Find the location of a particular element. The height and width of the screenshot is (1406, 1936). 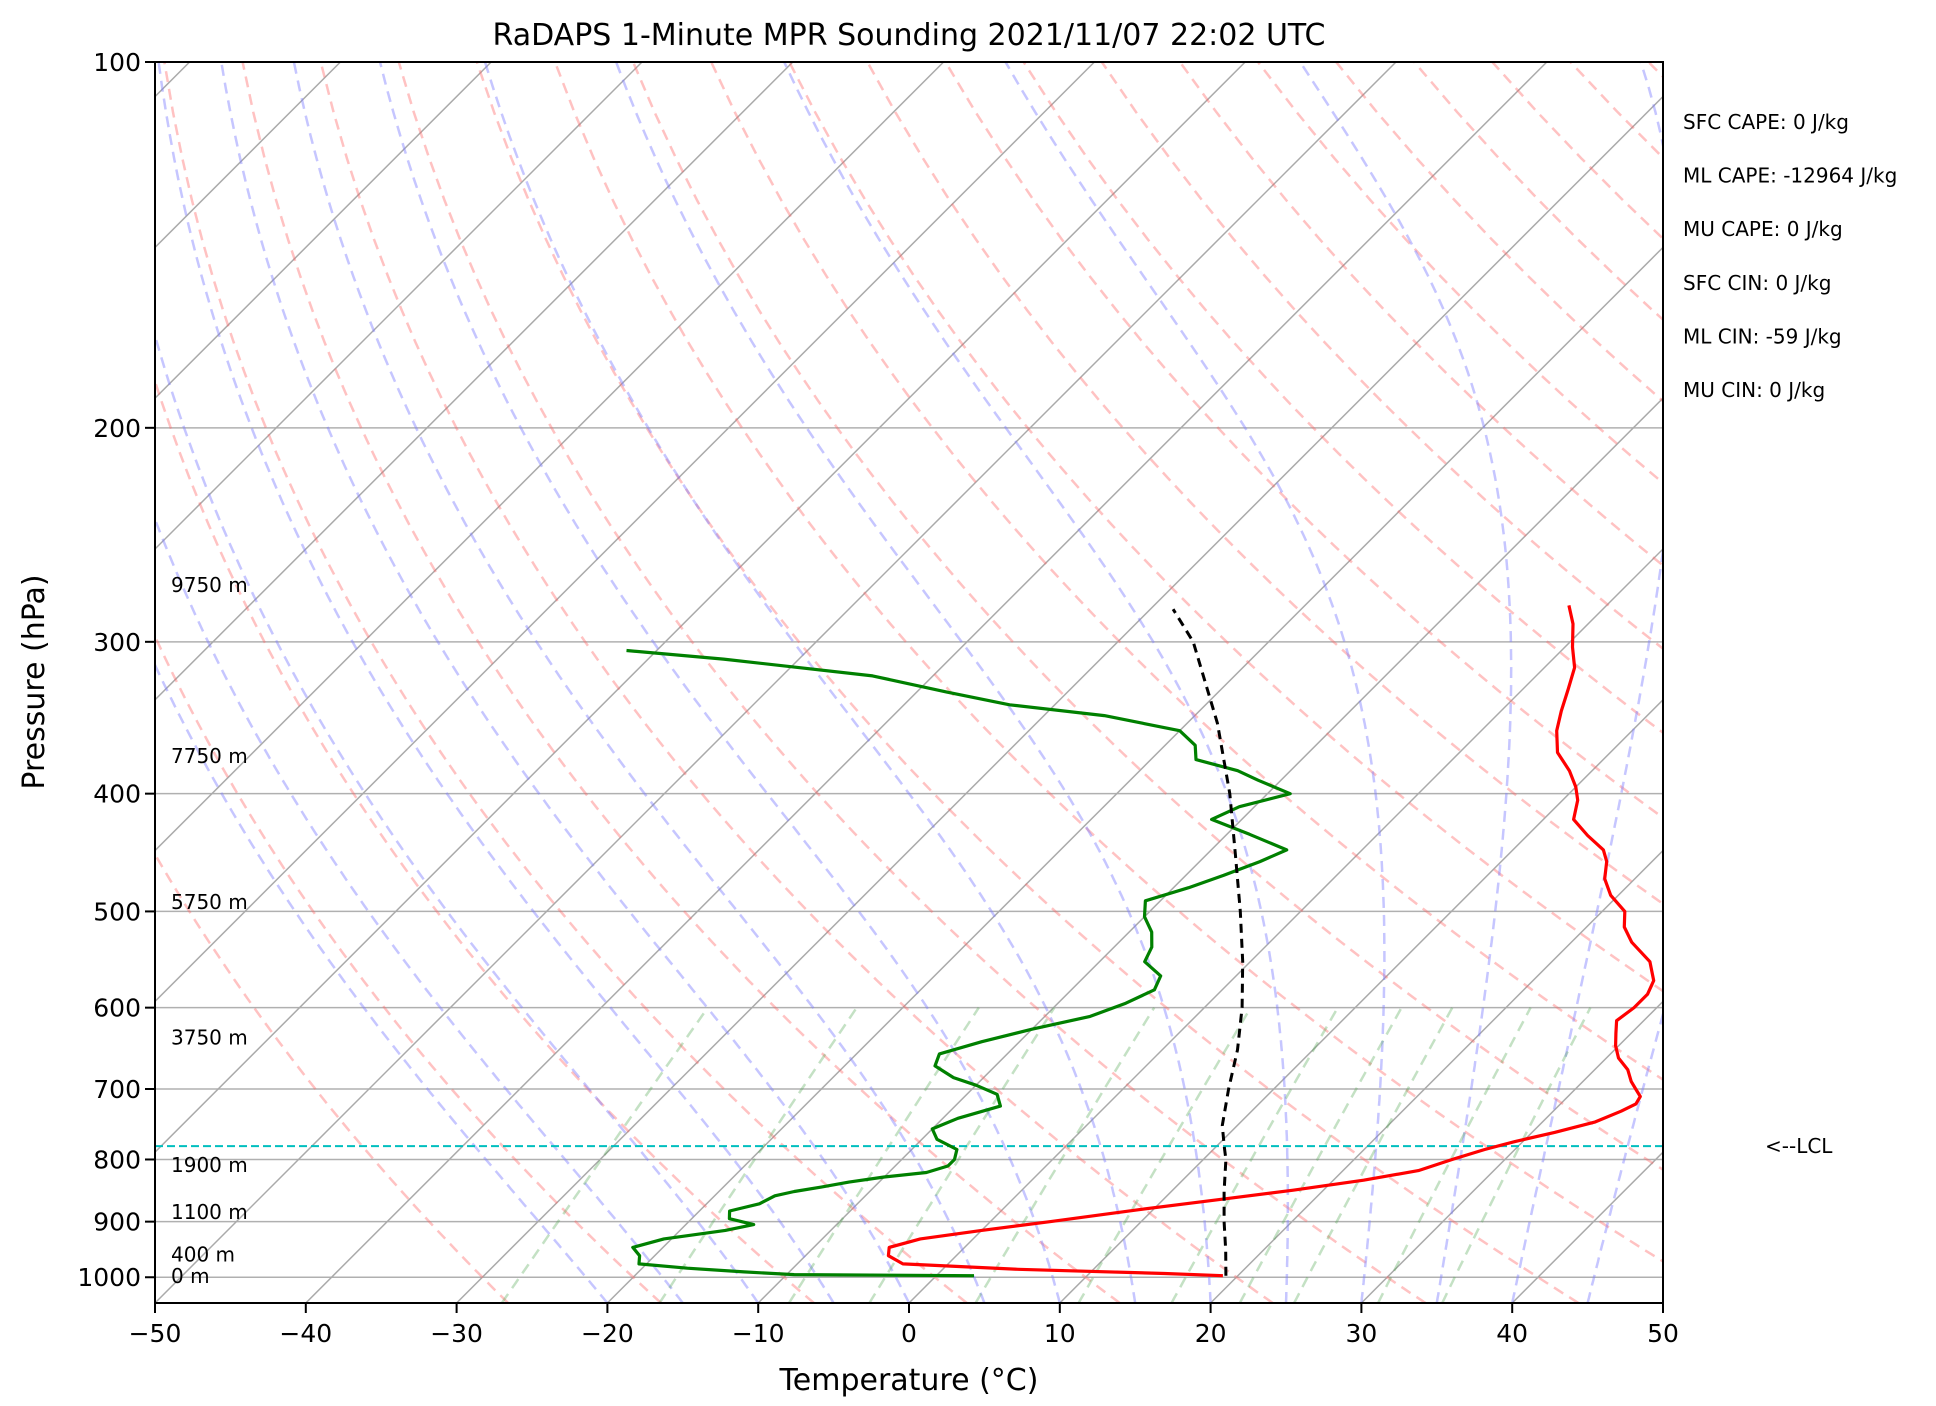

x-tick-label: −50 is located at coordinates (155, 1333).